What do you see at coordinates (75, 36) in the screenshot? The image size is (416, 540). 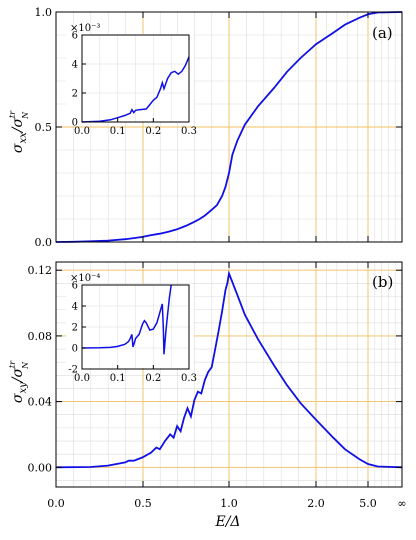 I see `insetA-ytick-label: 6` at bounding box center [75, 36].